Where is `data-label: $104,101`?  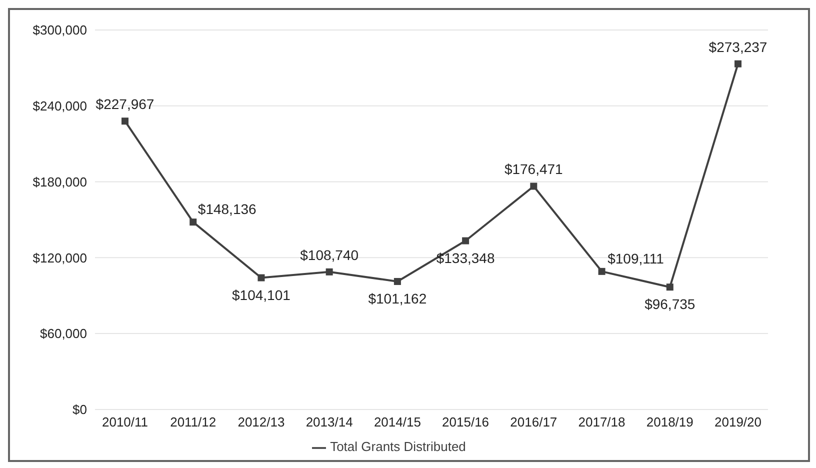
data-label: $104,101 is located at coordinates (261, 294).